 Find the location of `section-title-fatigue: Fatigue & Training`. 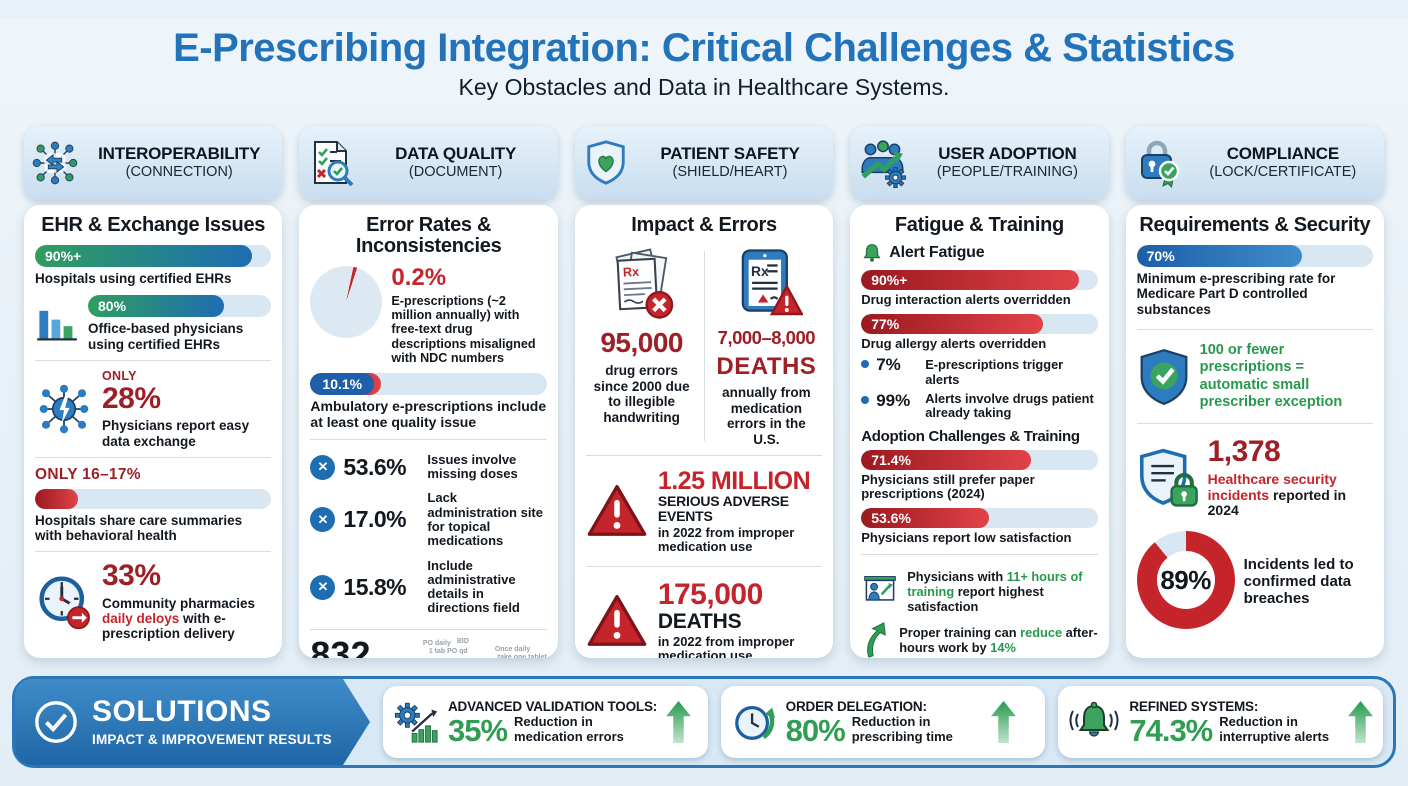

section-title-fatigue: Fatigue & Training is located at coordinates (979, 225).